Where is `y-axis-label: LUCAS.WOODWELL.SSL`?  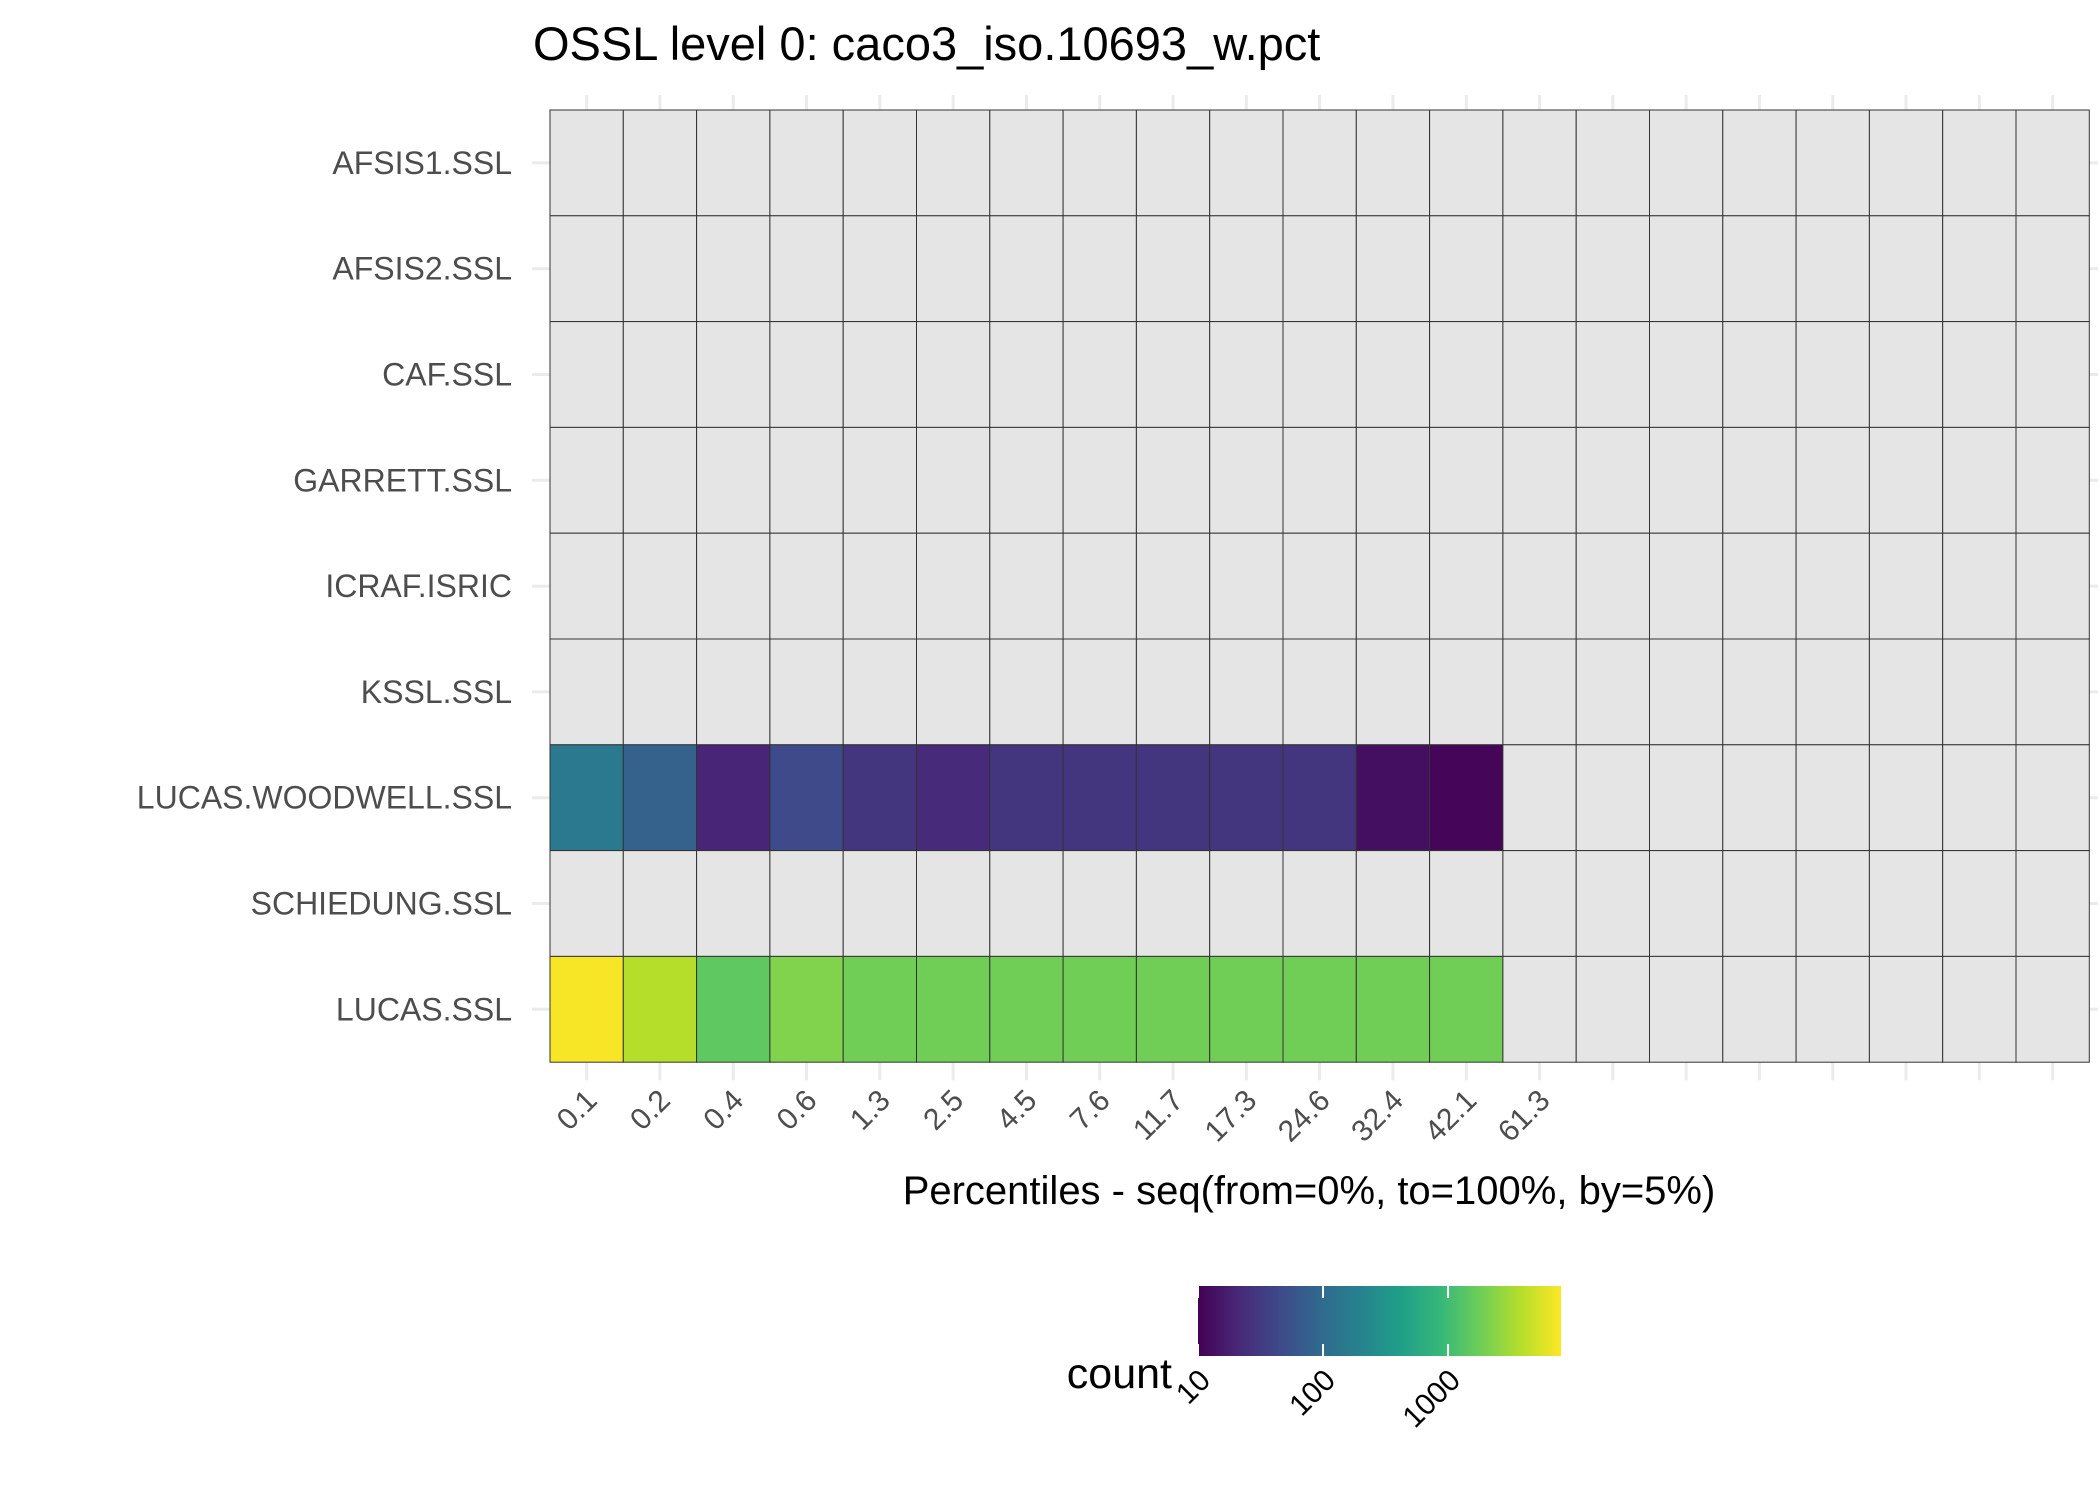
y-axis-label: LUCAS.WOODWELL.SSL is located at coordinates (324, 798).